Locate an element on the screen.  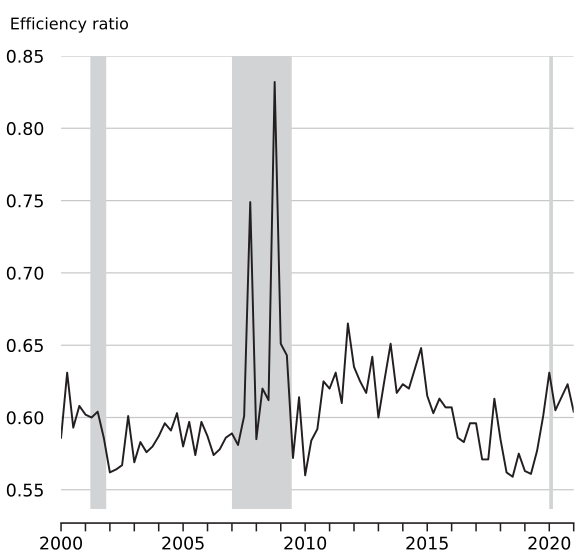
y-tick-label: 0.75 is located at coordinates (24, 201).